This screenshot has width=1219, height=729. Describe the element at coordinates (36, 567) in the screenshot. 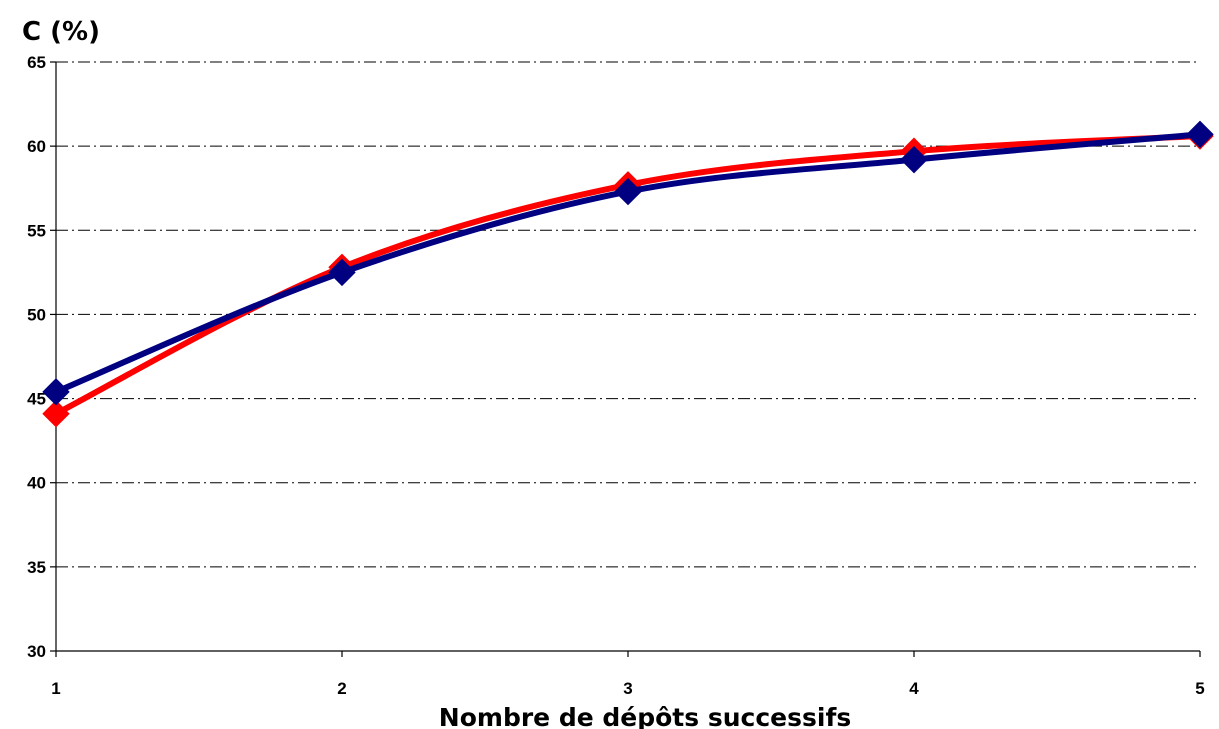

I see `y-tick-label: 35` at that location.